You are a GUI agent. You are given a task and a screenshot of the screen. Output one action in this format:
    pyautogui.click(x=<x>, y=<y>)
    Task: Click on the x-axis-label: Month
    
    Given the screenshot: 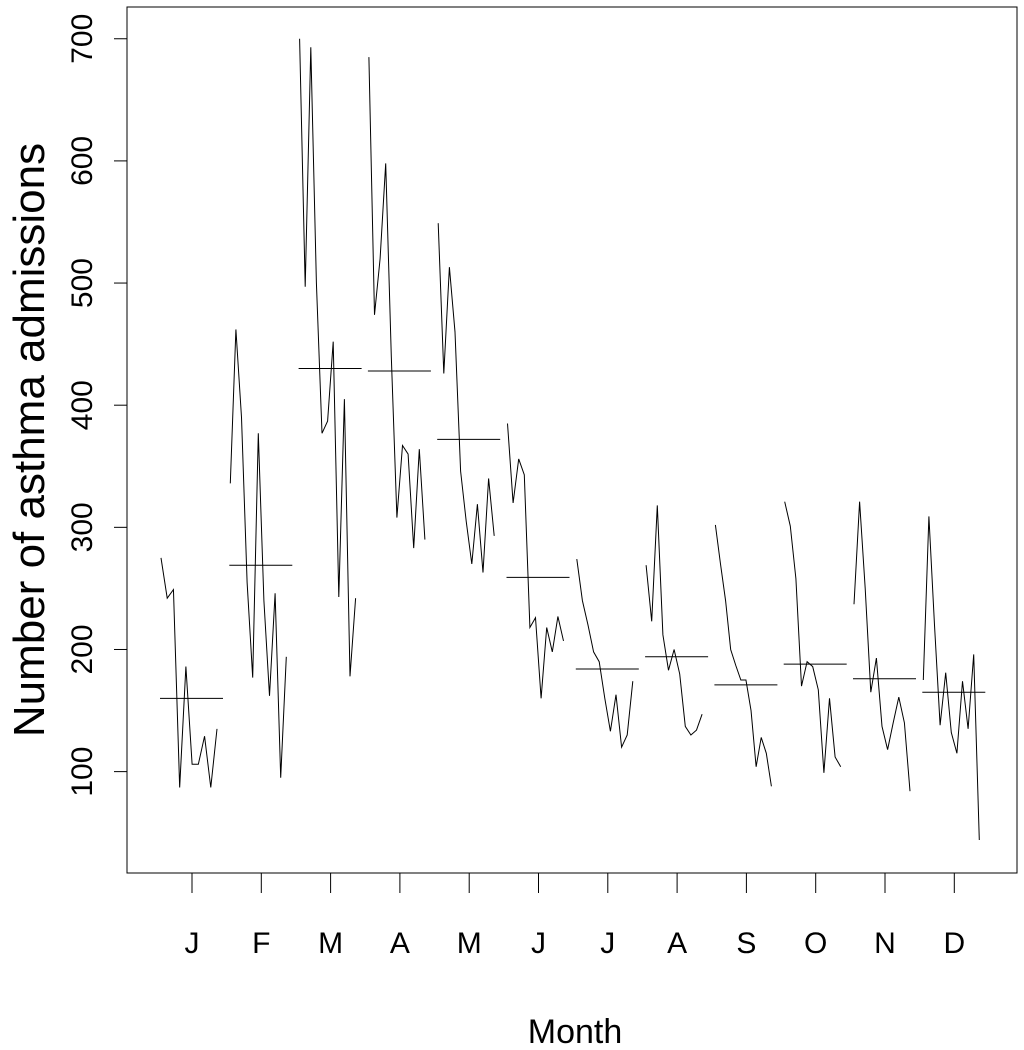 What is the action you would take?
    pyautogui.click(x=575, y=1031)
    